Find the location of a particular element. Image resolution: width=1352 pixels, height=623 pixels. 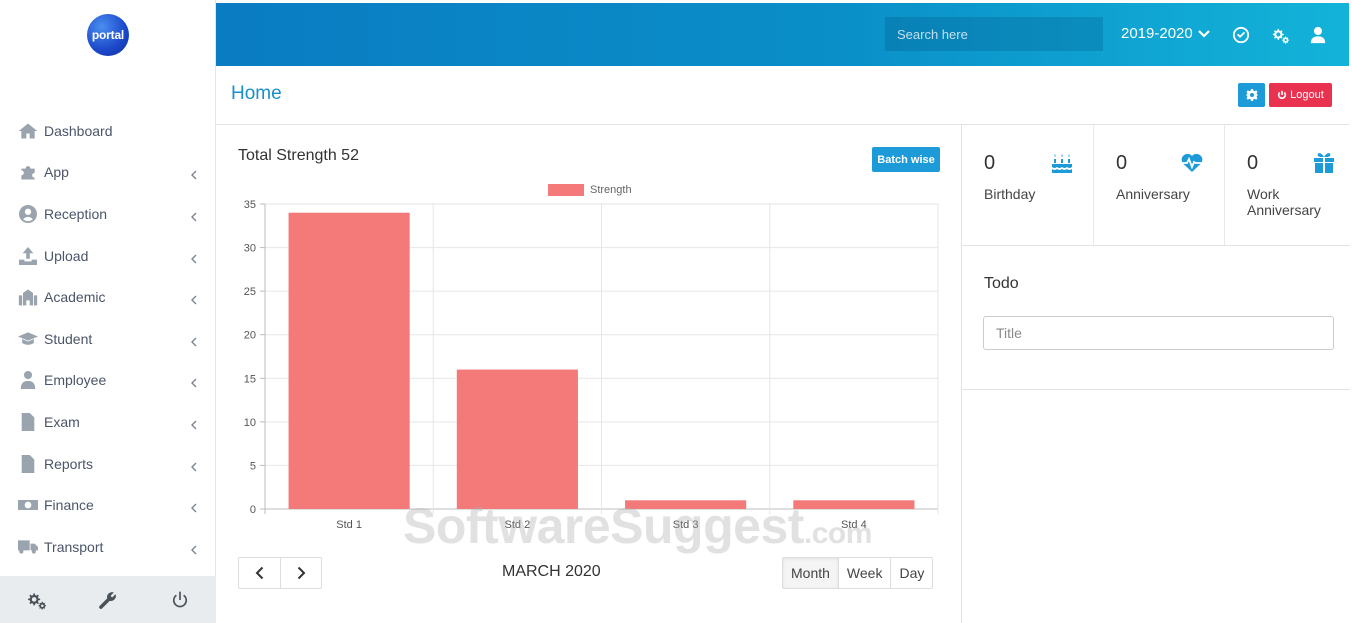

todo-title-input is located at coordinates (1158, 333).